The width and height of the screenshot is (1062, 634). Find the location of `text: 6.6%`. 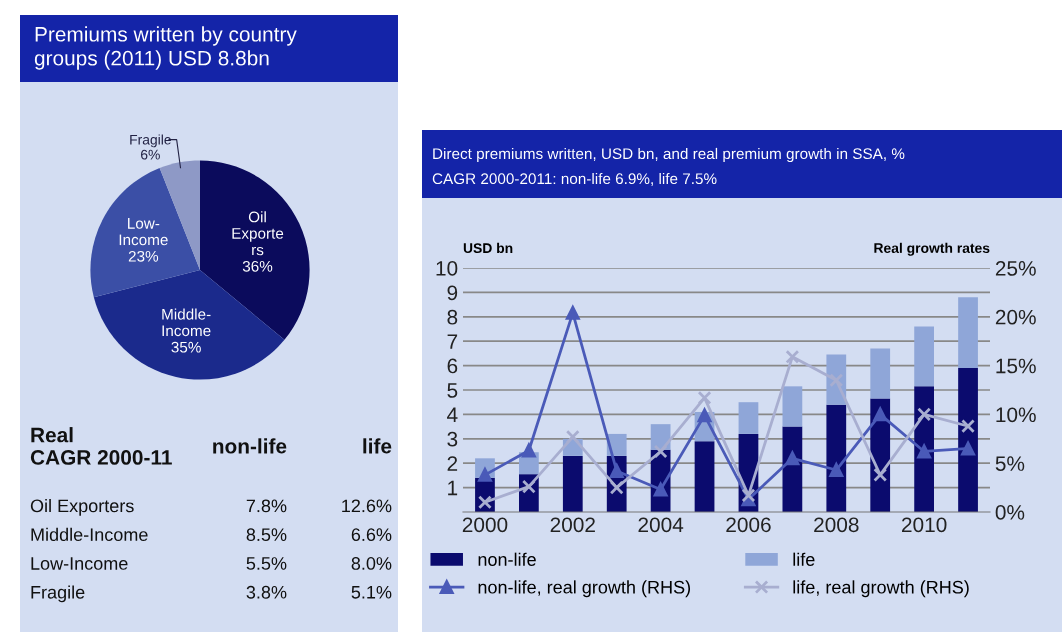

text: 6.6% is located at coordinates (371, 535).